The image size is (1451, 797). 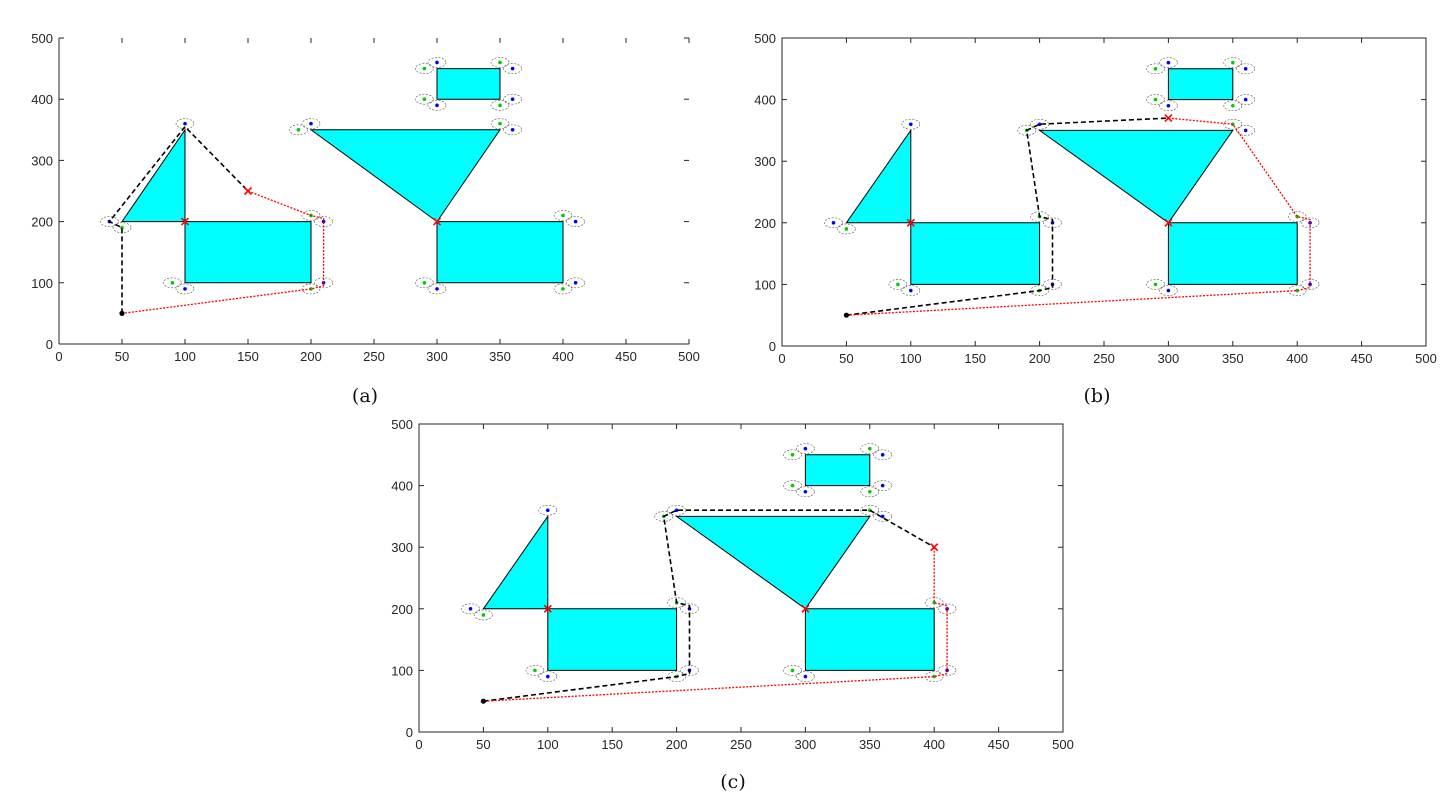 What do you see at coordinates (483, 744) in the screenshot?
I see `x-tick-label: 50` at bounding box center [483, 744].